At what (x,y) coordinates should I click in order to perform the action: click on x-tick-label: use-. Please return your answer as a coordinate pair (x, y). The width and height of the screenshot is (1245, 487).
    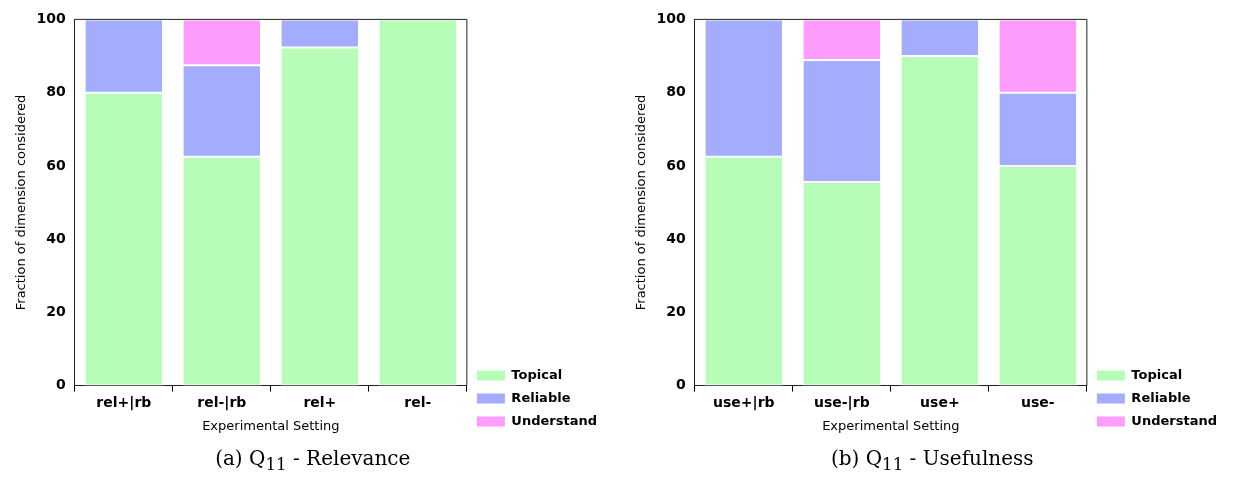
    Looking at the image, I should click on (1037, 401).